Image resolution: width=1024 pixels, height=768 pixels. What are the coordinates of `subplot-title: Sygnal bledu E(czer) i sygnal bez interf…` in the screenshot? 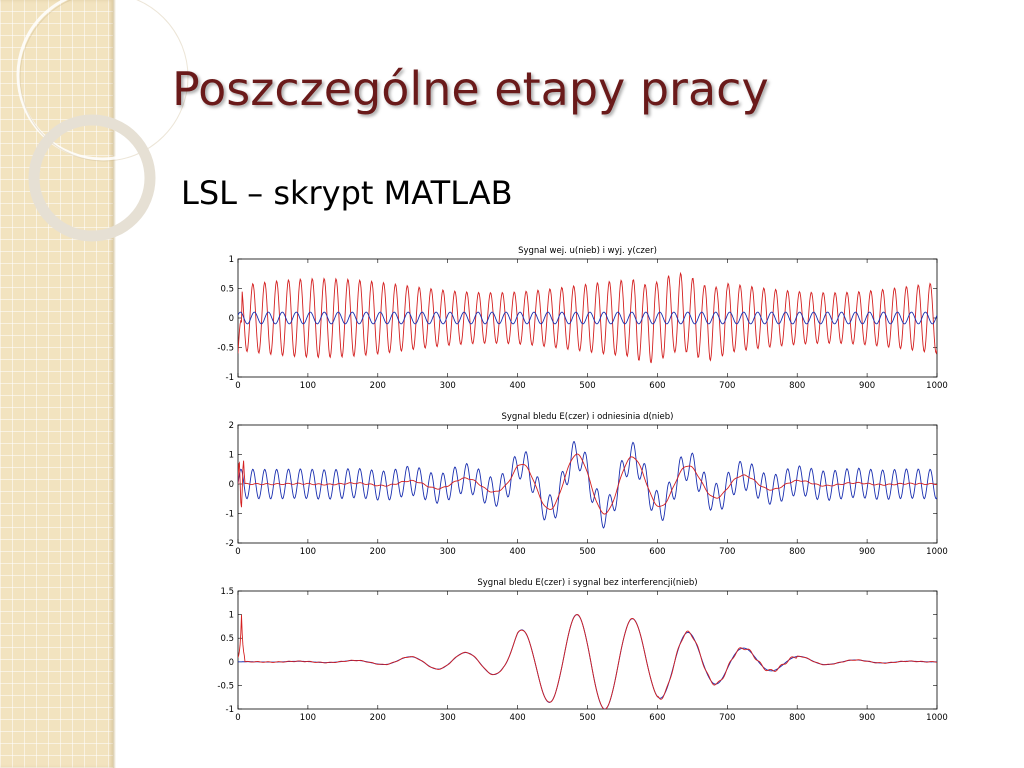 It's located at (587, 583).